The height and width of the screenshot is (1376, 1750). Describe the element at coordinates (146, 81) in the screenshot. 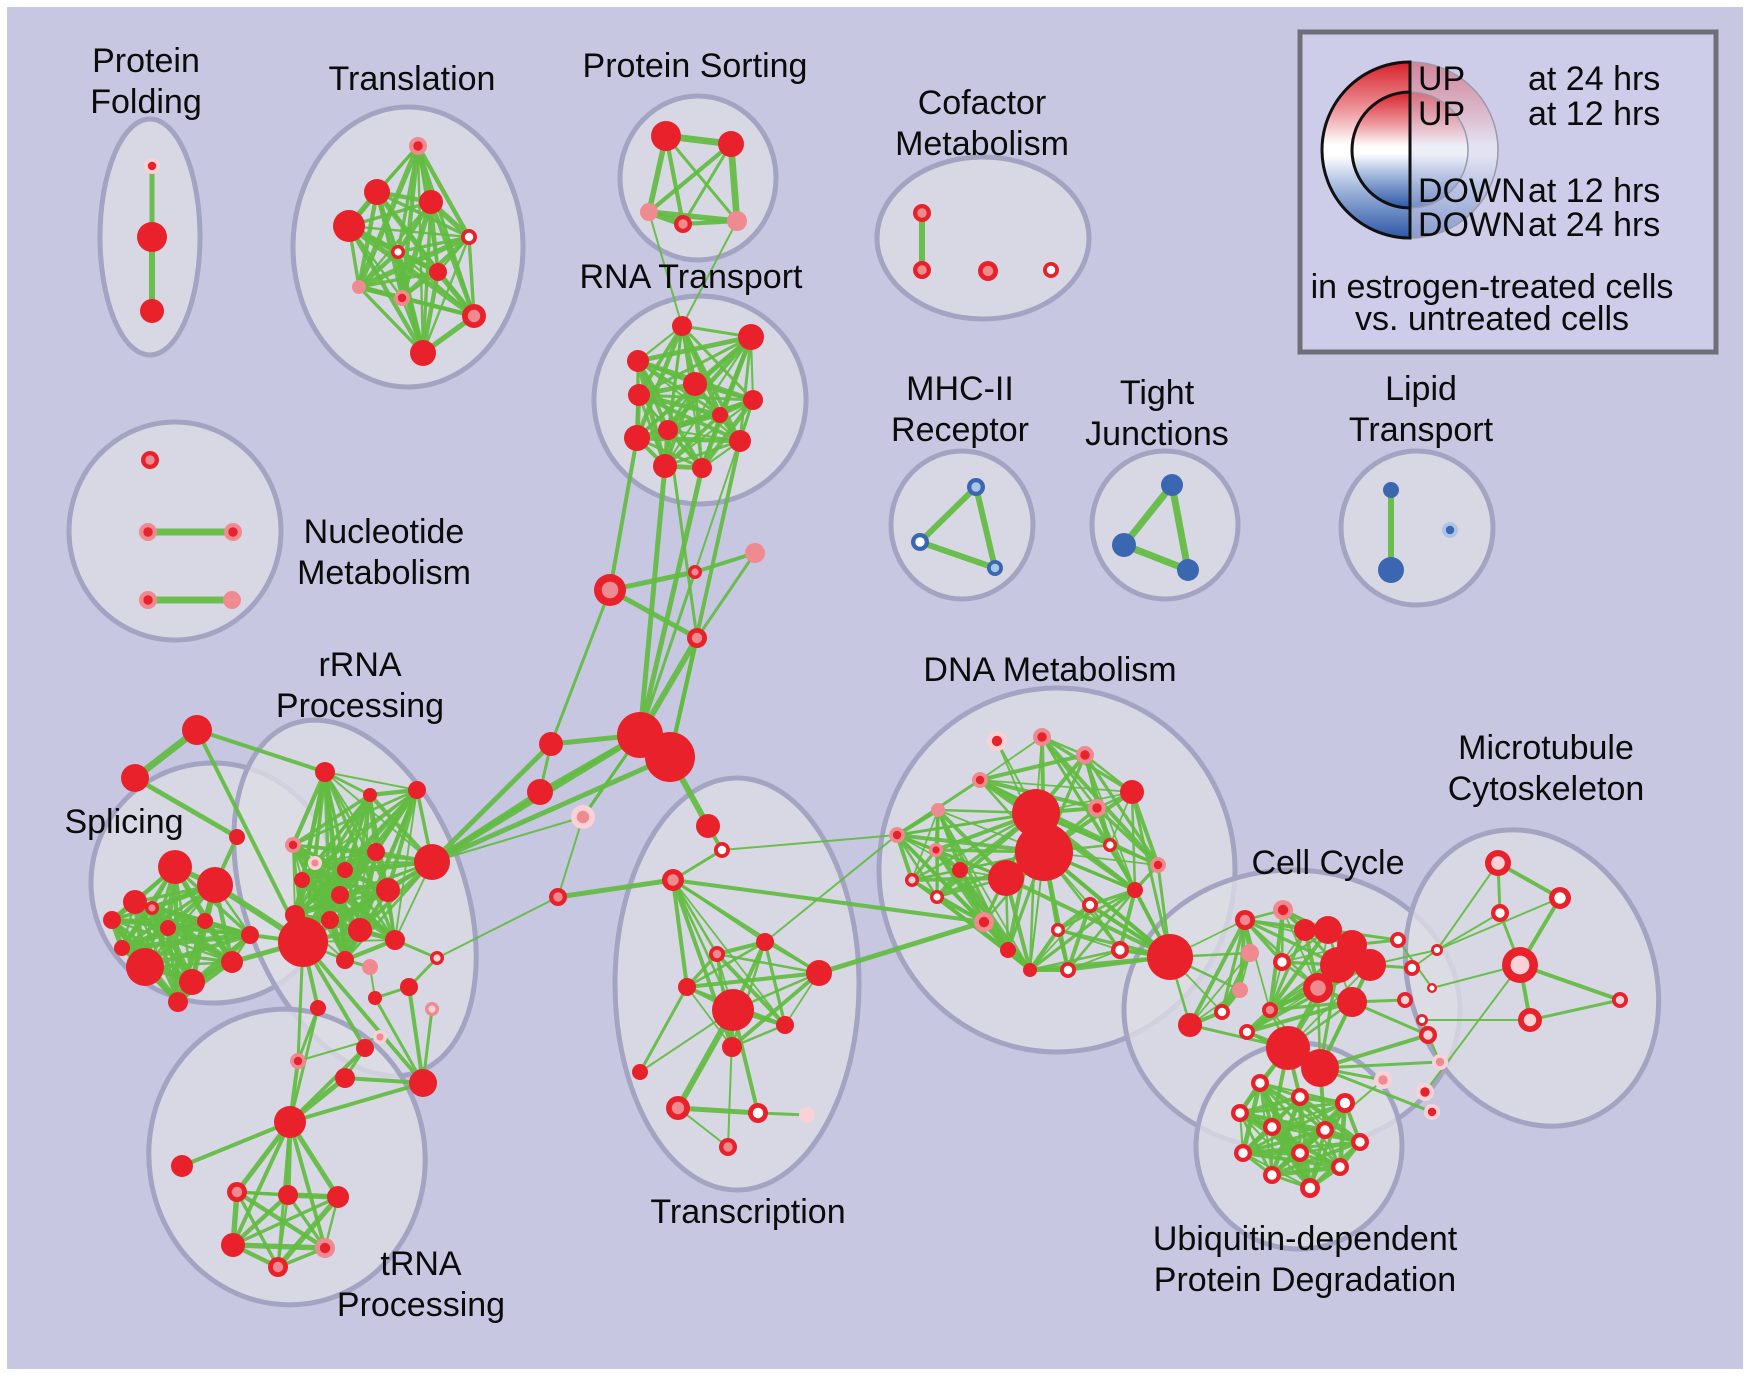

I see `cluster-label-protein-folding: Protein Folding` at that location.